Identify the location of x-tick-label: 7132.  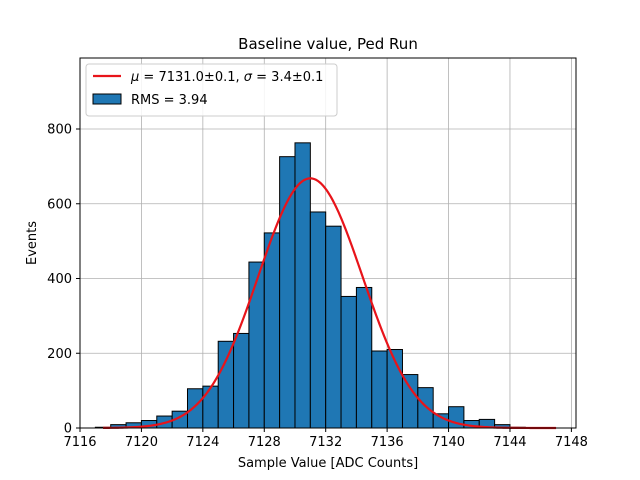
(325, 442).